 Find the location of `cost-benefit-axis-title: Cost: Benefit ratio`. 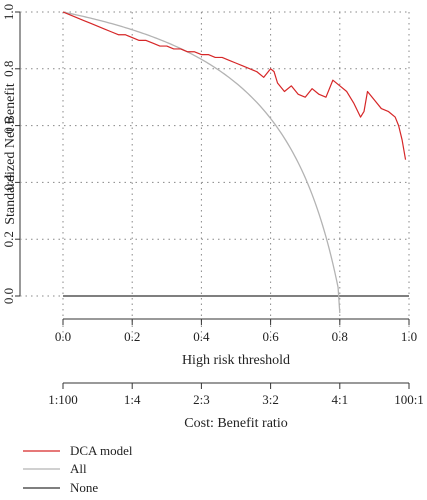

cost-benefit-axis-title: Cost: Benefit ratio is located at coordinates (235, 423).